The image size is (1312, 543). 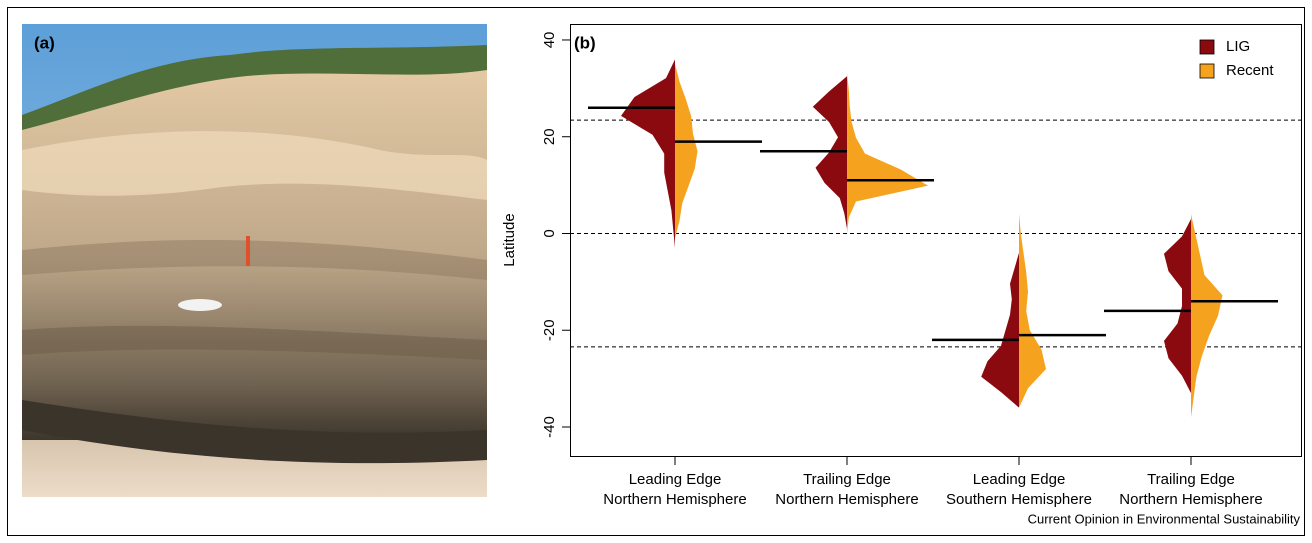 What do you see at coordinates (549, 136) in the screenshot?
I see `y-tick-label: 20` at bounding box center [549, 136].